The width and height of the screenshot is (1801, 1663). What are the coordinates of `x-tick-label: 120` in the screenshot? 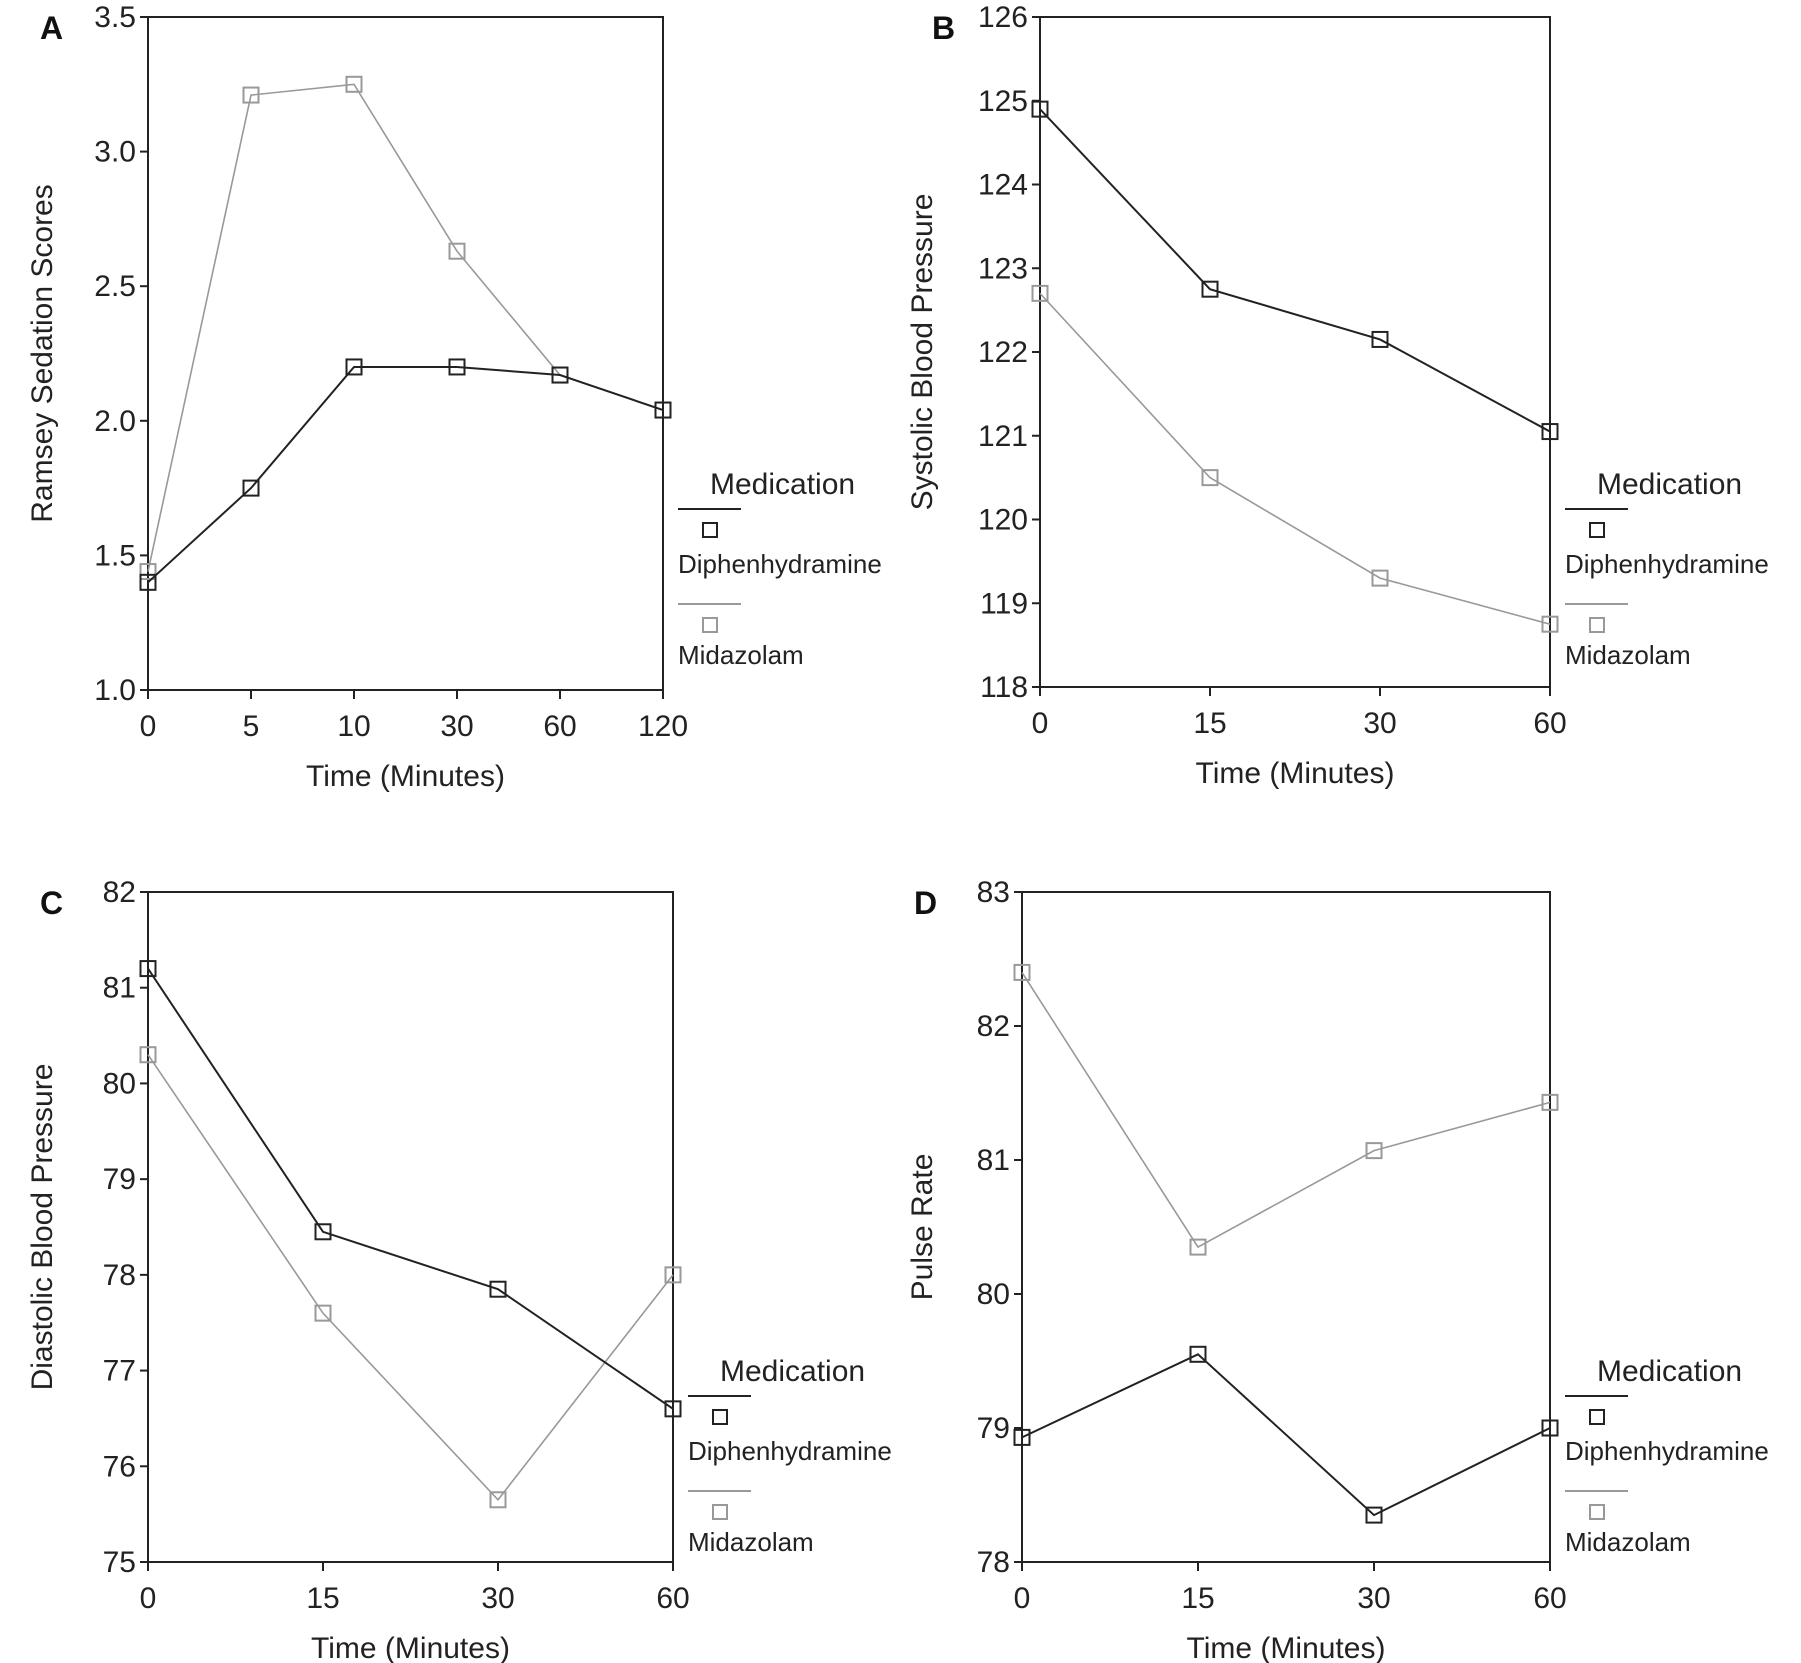 It's located at (663, 726).